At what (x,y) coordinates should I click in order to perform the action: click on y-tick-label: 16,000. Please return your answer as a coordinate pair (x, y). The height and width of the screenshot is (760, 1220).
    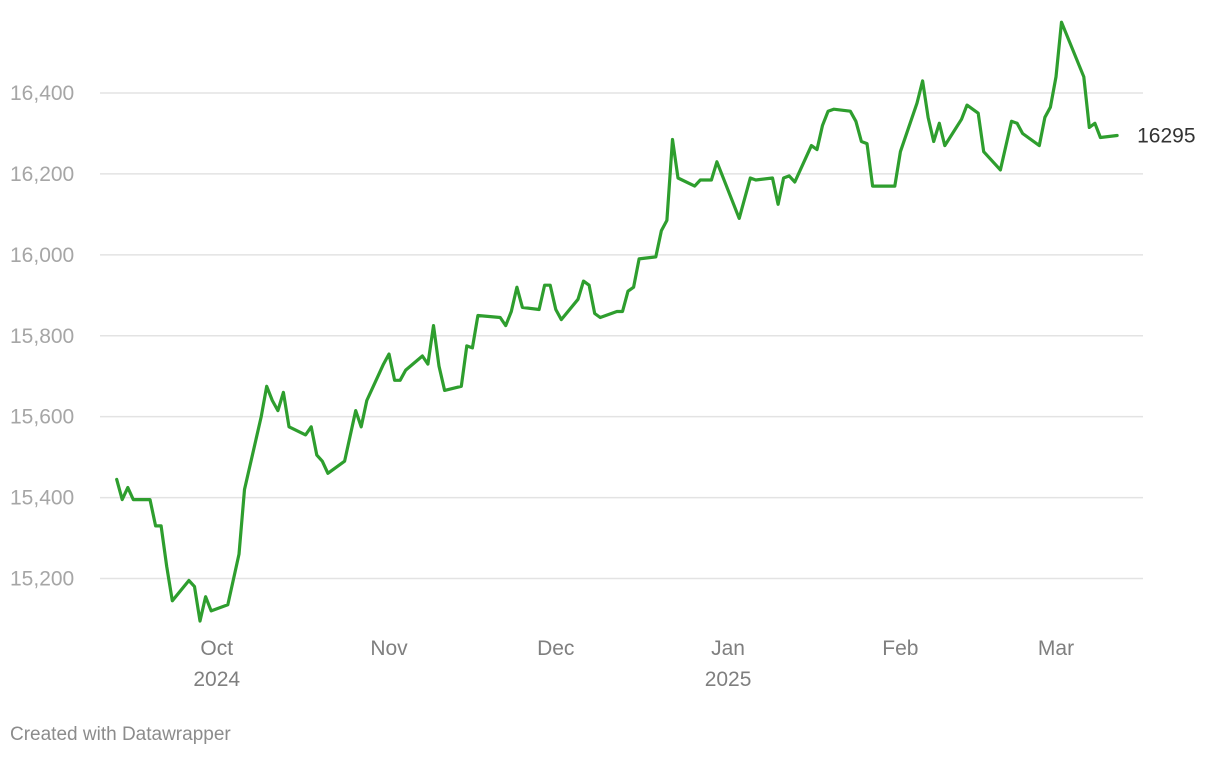
    Looking at the image, I should click on (42, 255).